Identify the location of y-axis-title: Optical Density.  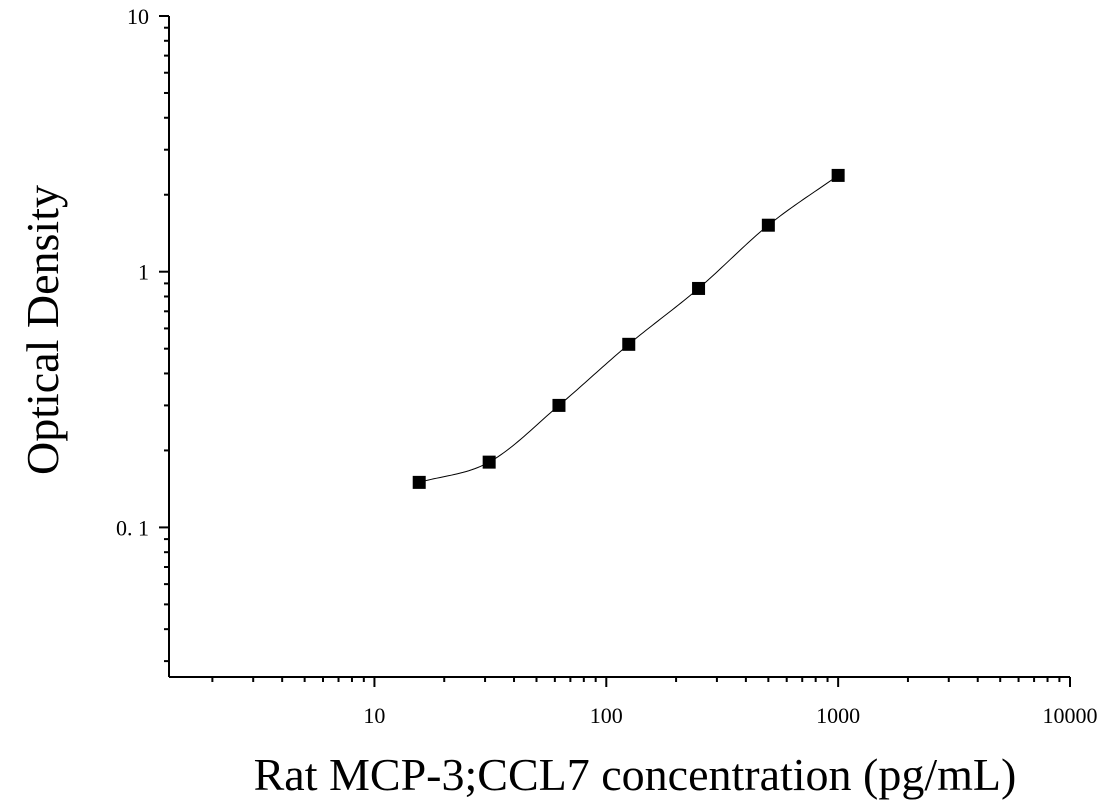
(42, 330).